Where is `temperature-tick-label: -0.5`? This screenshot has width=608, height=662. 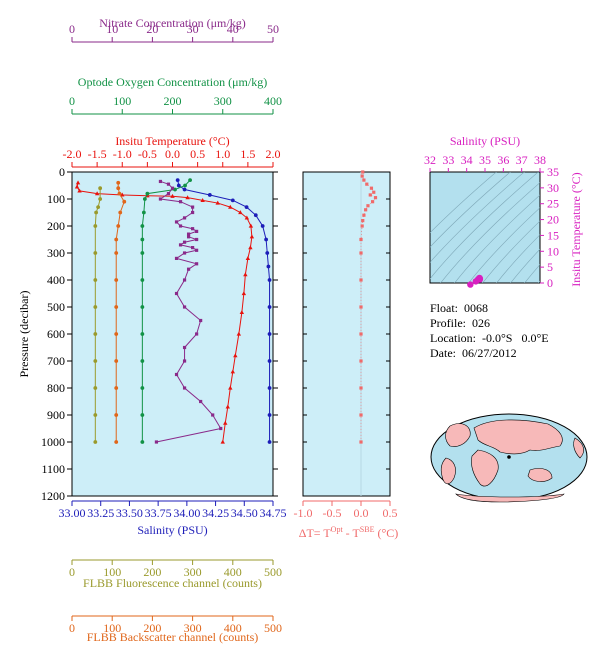
temperature-tick-label: -0.5 is located at coordinates (147, 154).